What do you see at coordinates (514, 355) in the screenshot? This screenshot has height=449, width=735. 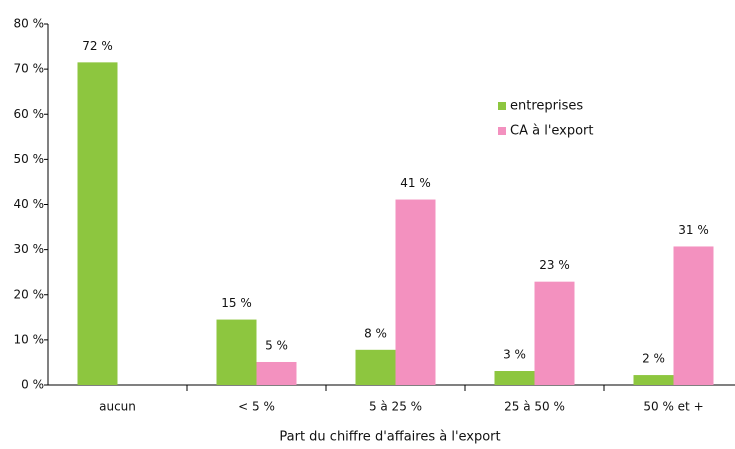 I see `value-label: 3 %` at bounding box center [514, 355].